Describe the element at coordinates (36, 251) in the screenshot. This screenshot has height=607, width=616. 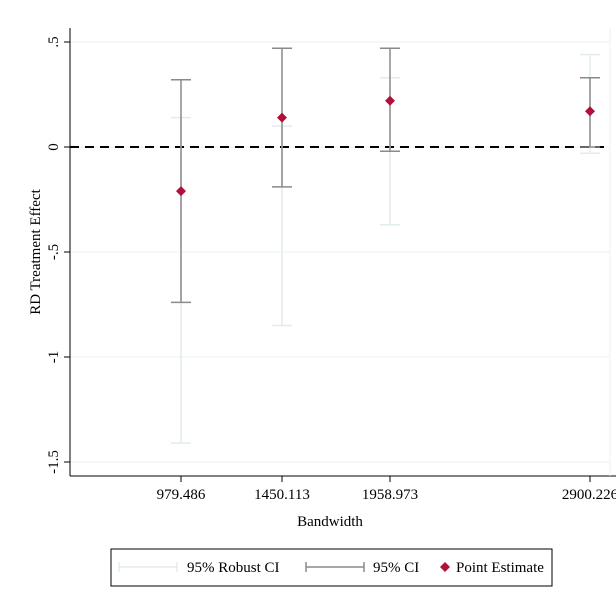
I see `y-axis-title: RD Treatment Effect` at that location.